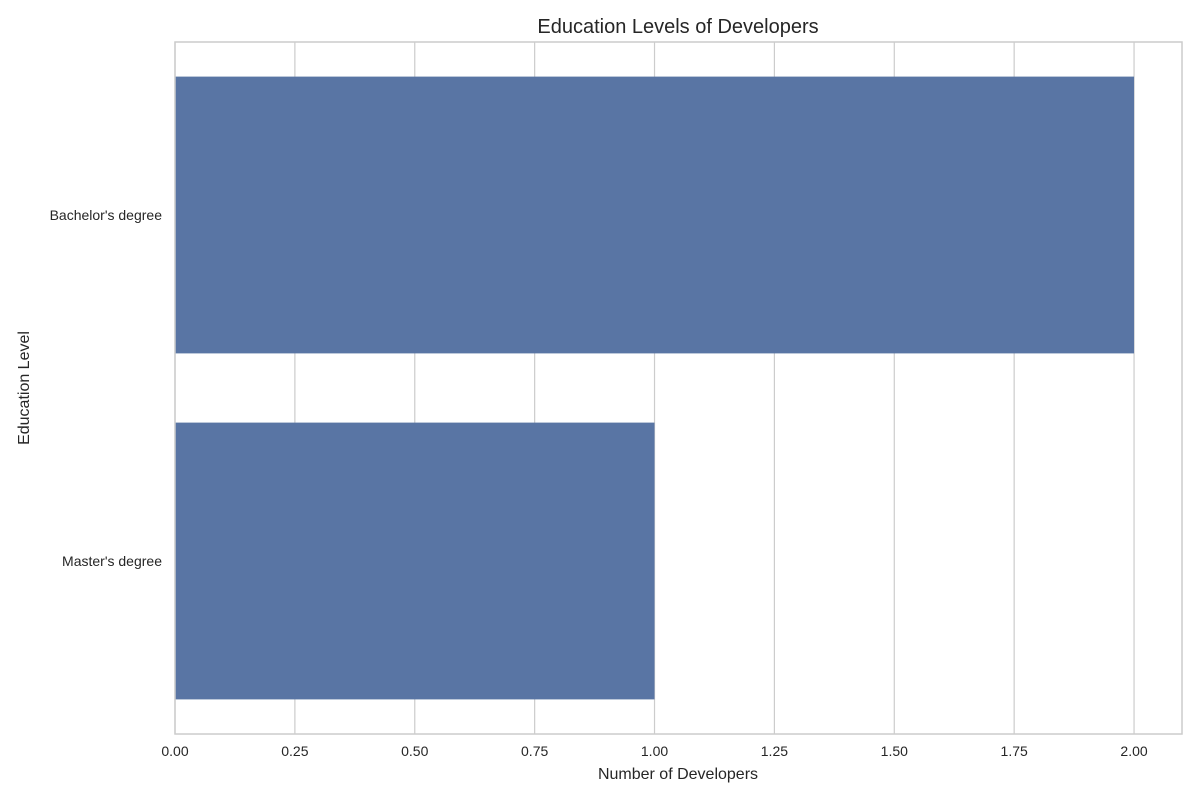 This screenshot has height=805, width=1200. Describe the element at coordinates (174, 751) in the screenshot. I see `x-tick-label: 0.00` at that location.